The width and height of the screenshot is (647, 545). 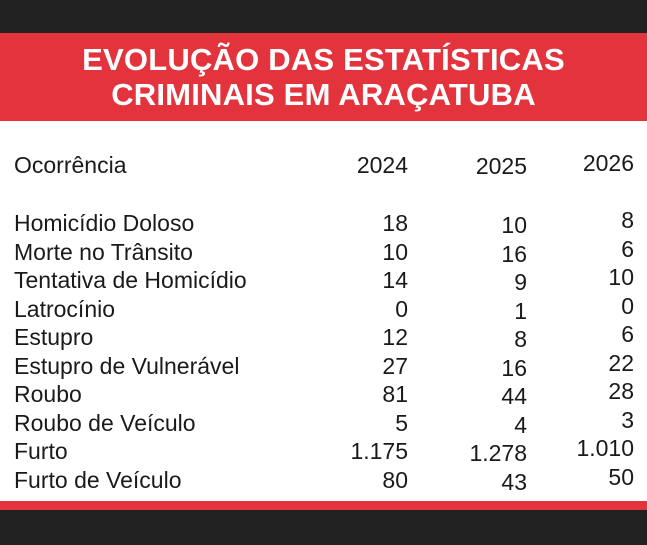 I want to click on cell-2026: 28, so click(x=621, y=391).